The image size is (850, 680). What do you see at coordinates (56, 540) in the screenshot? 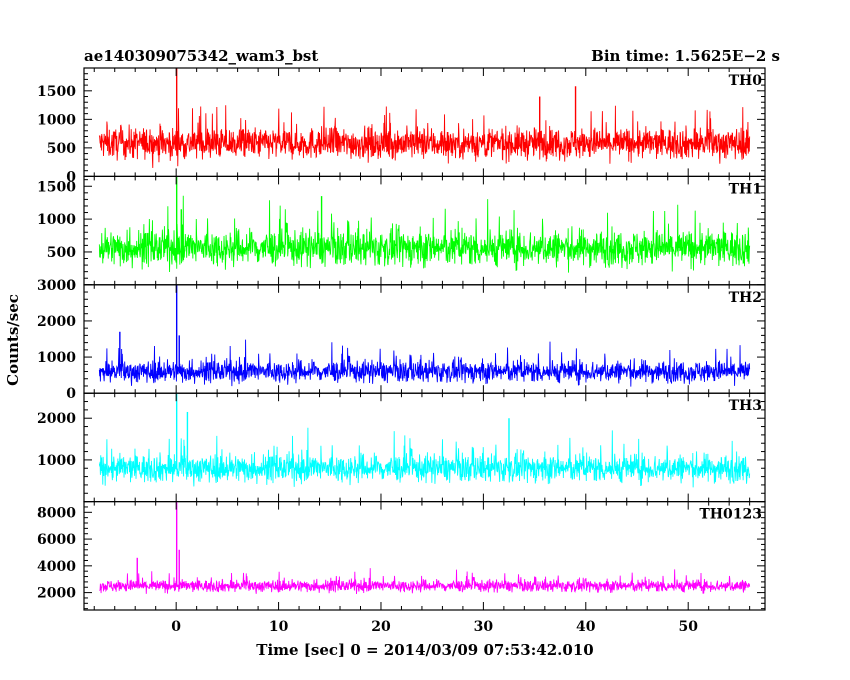
I see `y-tick-label: 6000` at bounding box center [56, 540].